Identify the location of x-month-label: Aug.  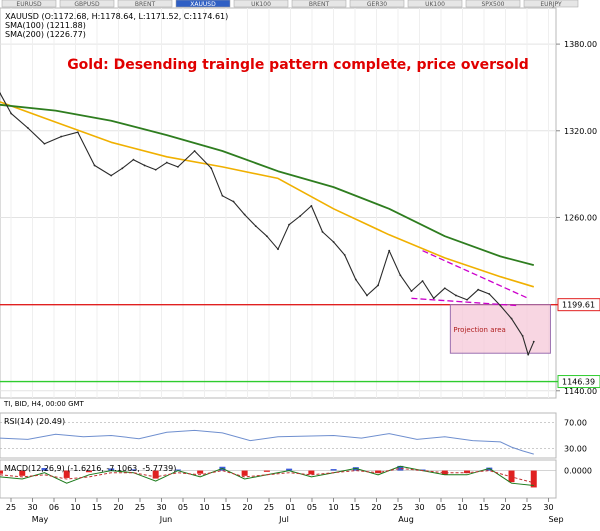
(406, 519).